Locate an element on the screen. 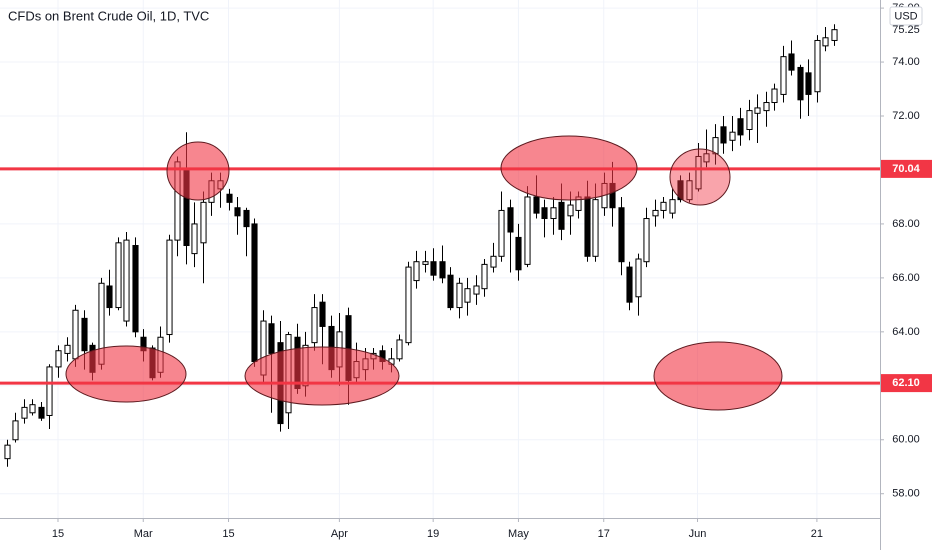 Image resolution: width=932 pixels, height=550 pixels. x-tick-label: 21 is located at coordinates (817, 534).